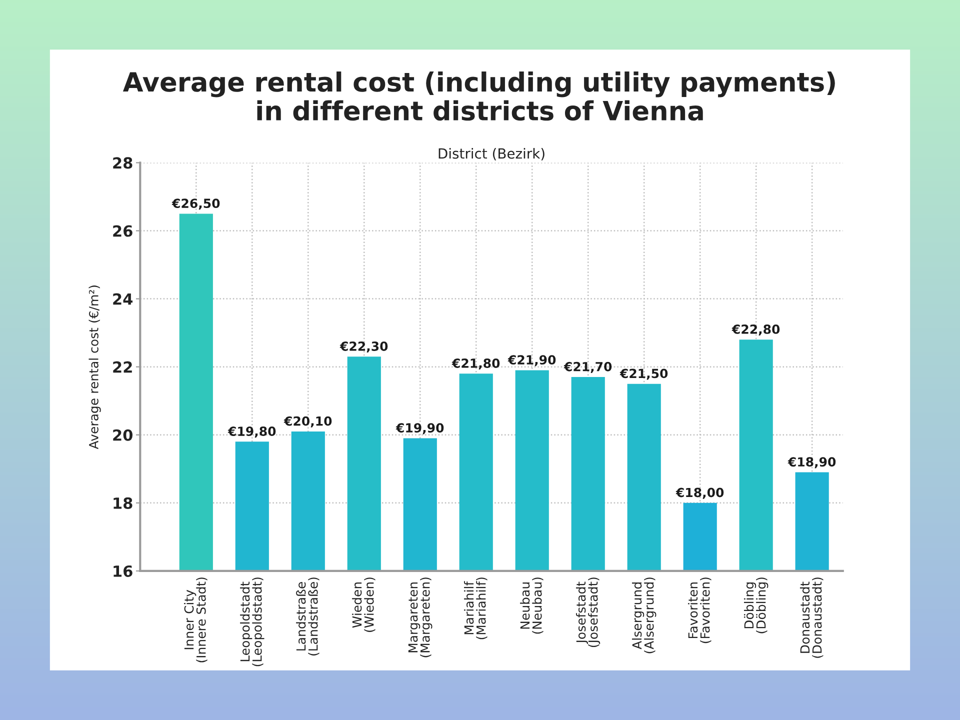  I want to click on x-tick-label: Landstraße (Landstraße), so click(308, 617).